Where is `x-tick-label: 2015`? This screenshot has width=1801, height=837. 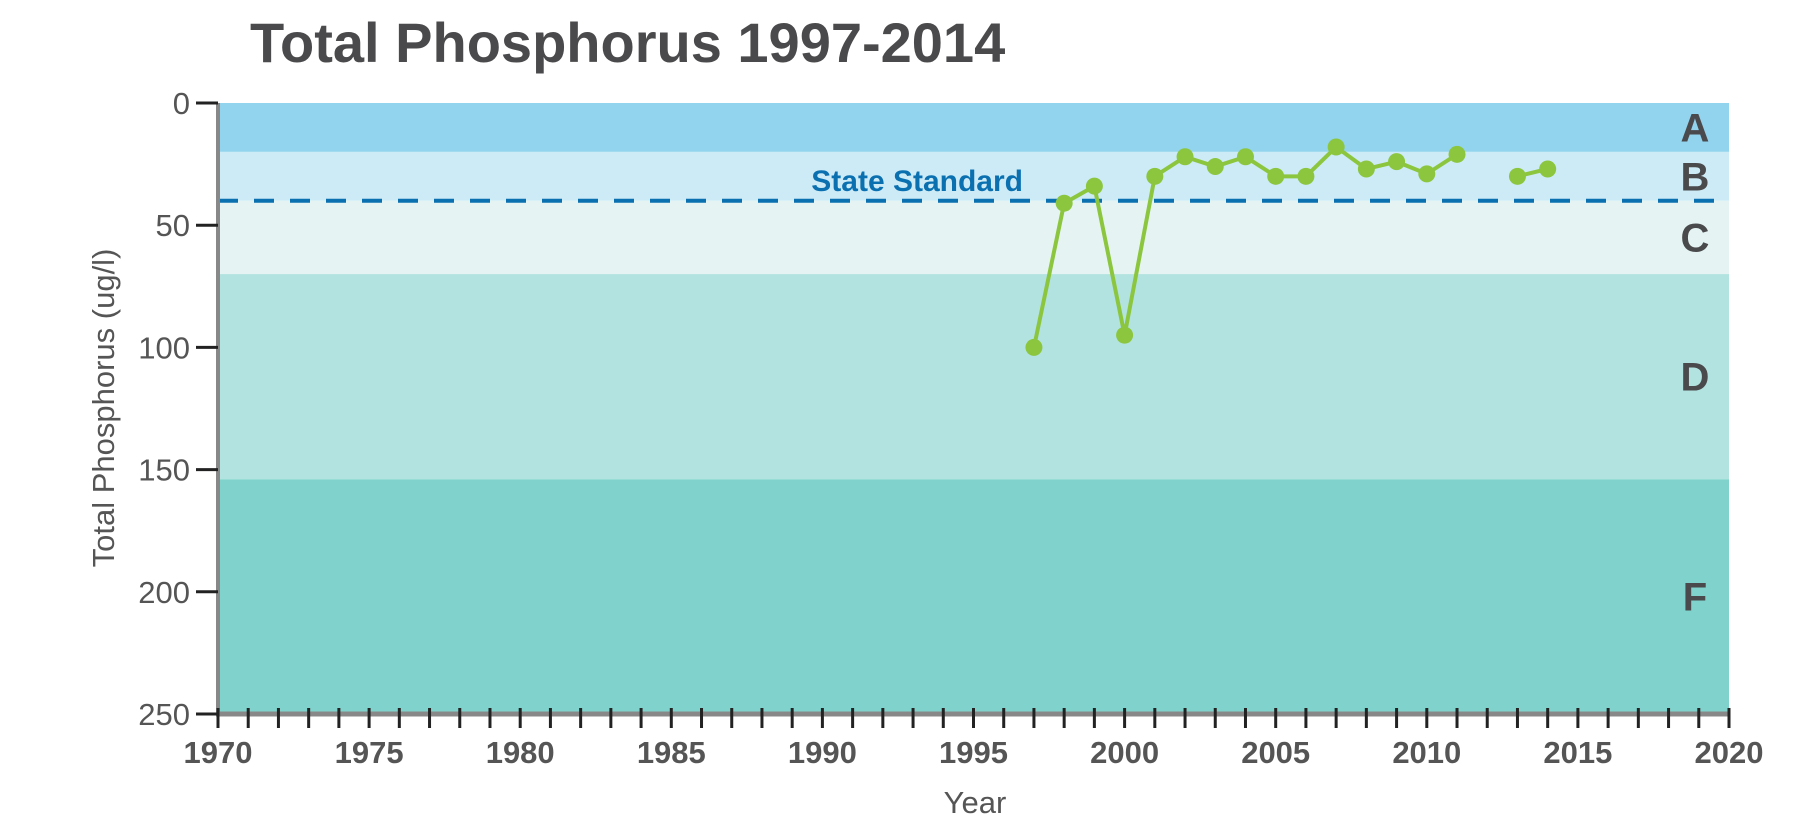 x-tick-label: 2015 is located at coordinates (1577, 752).